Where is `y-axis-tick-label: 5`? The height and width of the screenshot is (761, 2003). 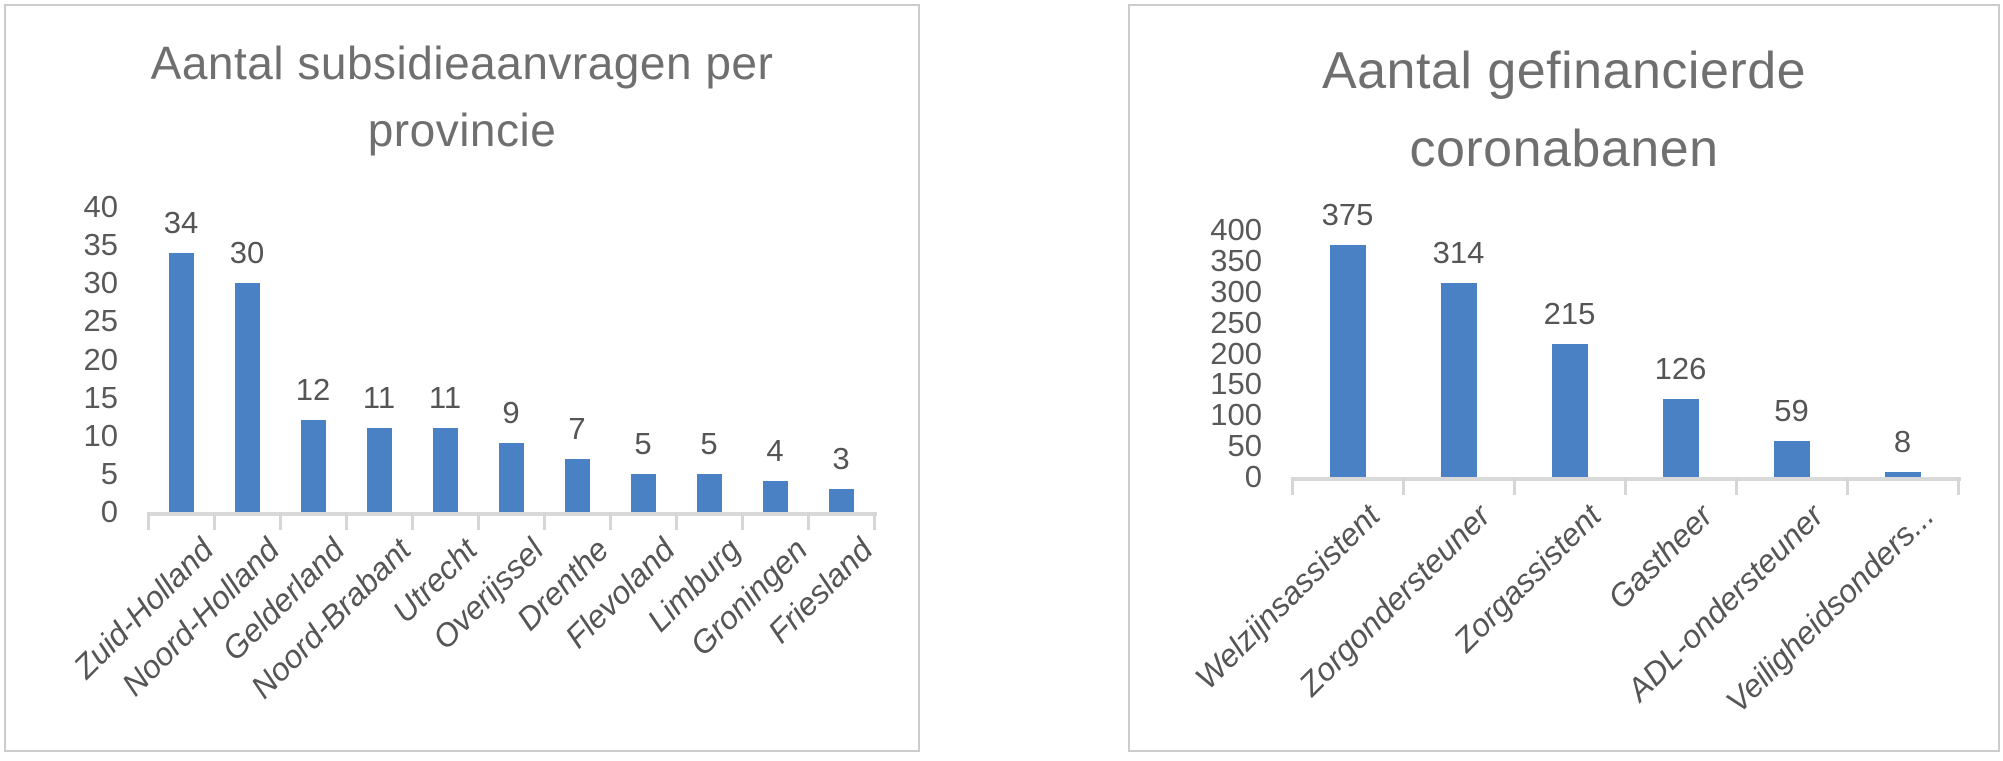 y-axis-tick-label: 5 is located at coordinates (109, 473).